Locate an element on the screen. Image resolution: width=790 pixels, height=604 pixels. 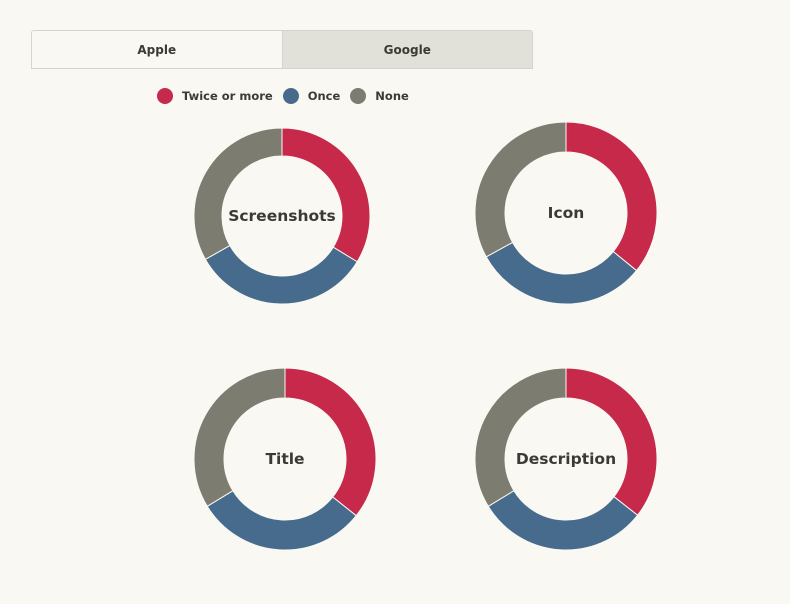
donut-chart-icon: Icon is located at coordinates (566, 213).